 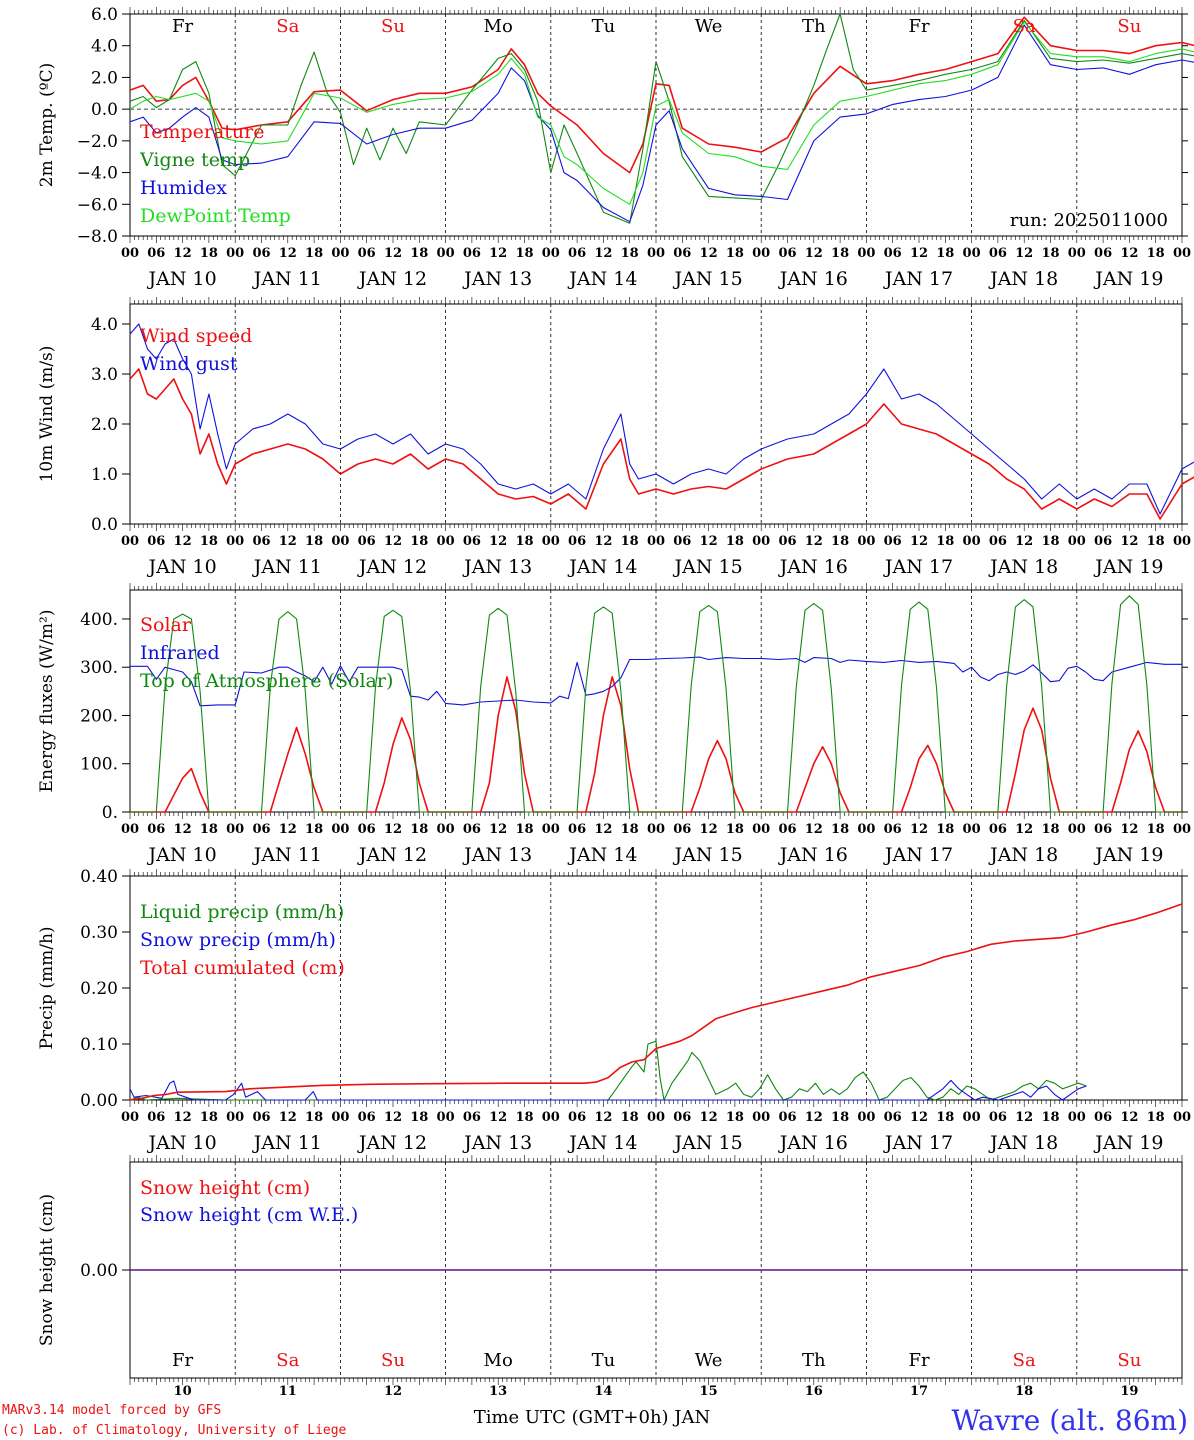 What do you see at coordinates (47, 701) in the screenshot?
I see `y-axis-label: Energy fluxes (W/m²)` at bounding box center [47, 701].